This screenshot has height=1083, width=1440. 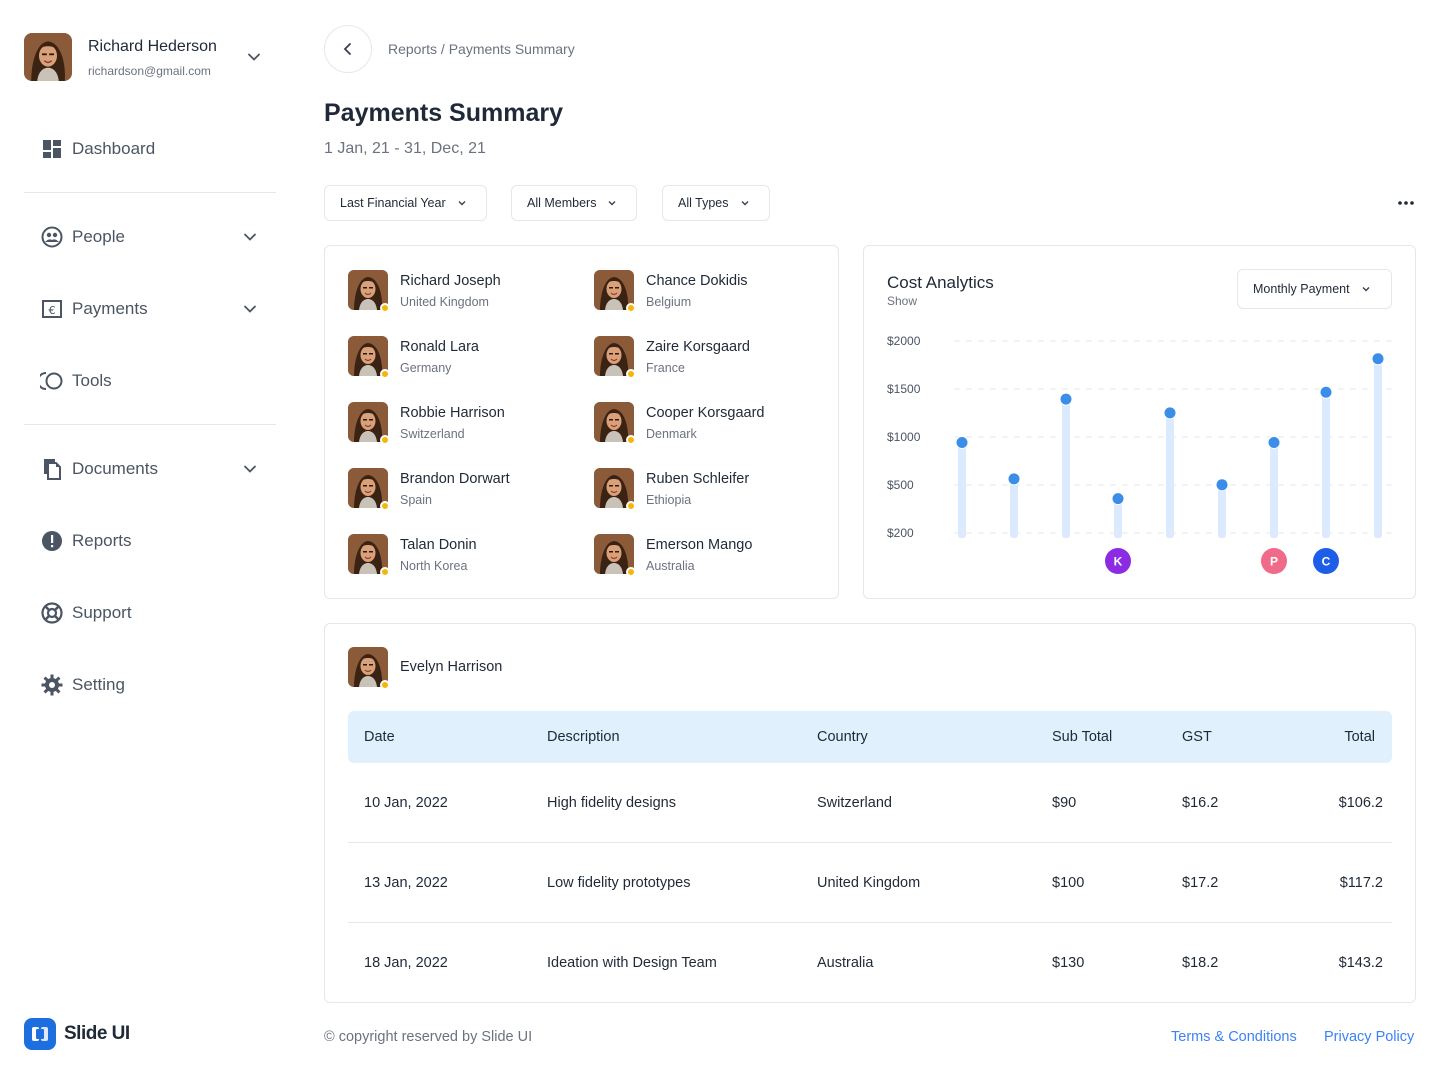 I want to click on breadcrumb: Reports / Payments Summary, so click(x=481, y=49).